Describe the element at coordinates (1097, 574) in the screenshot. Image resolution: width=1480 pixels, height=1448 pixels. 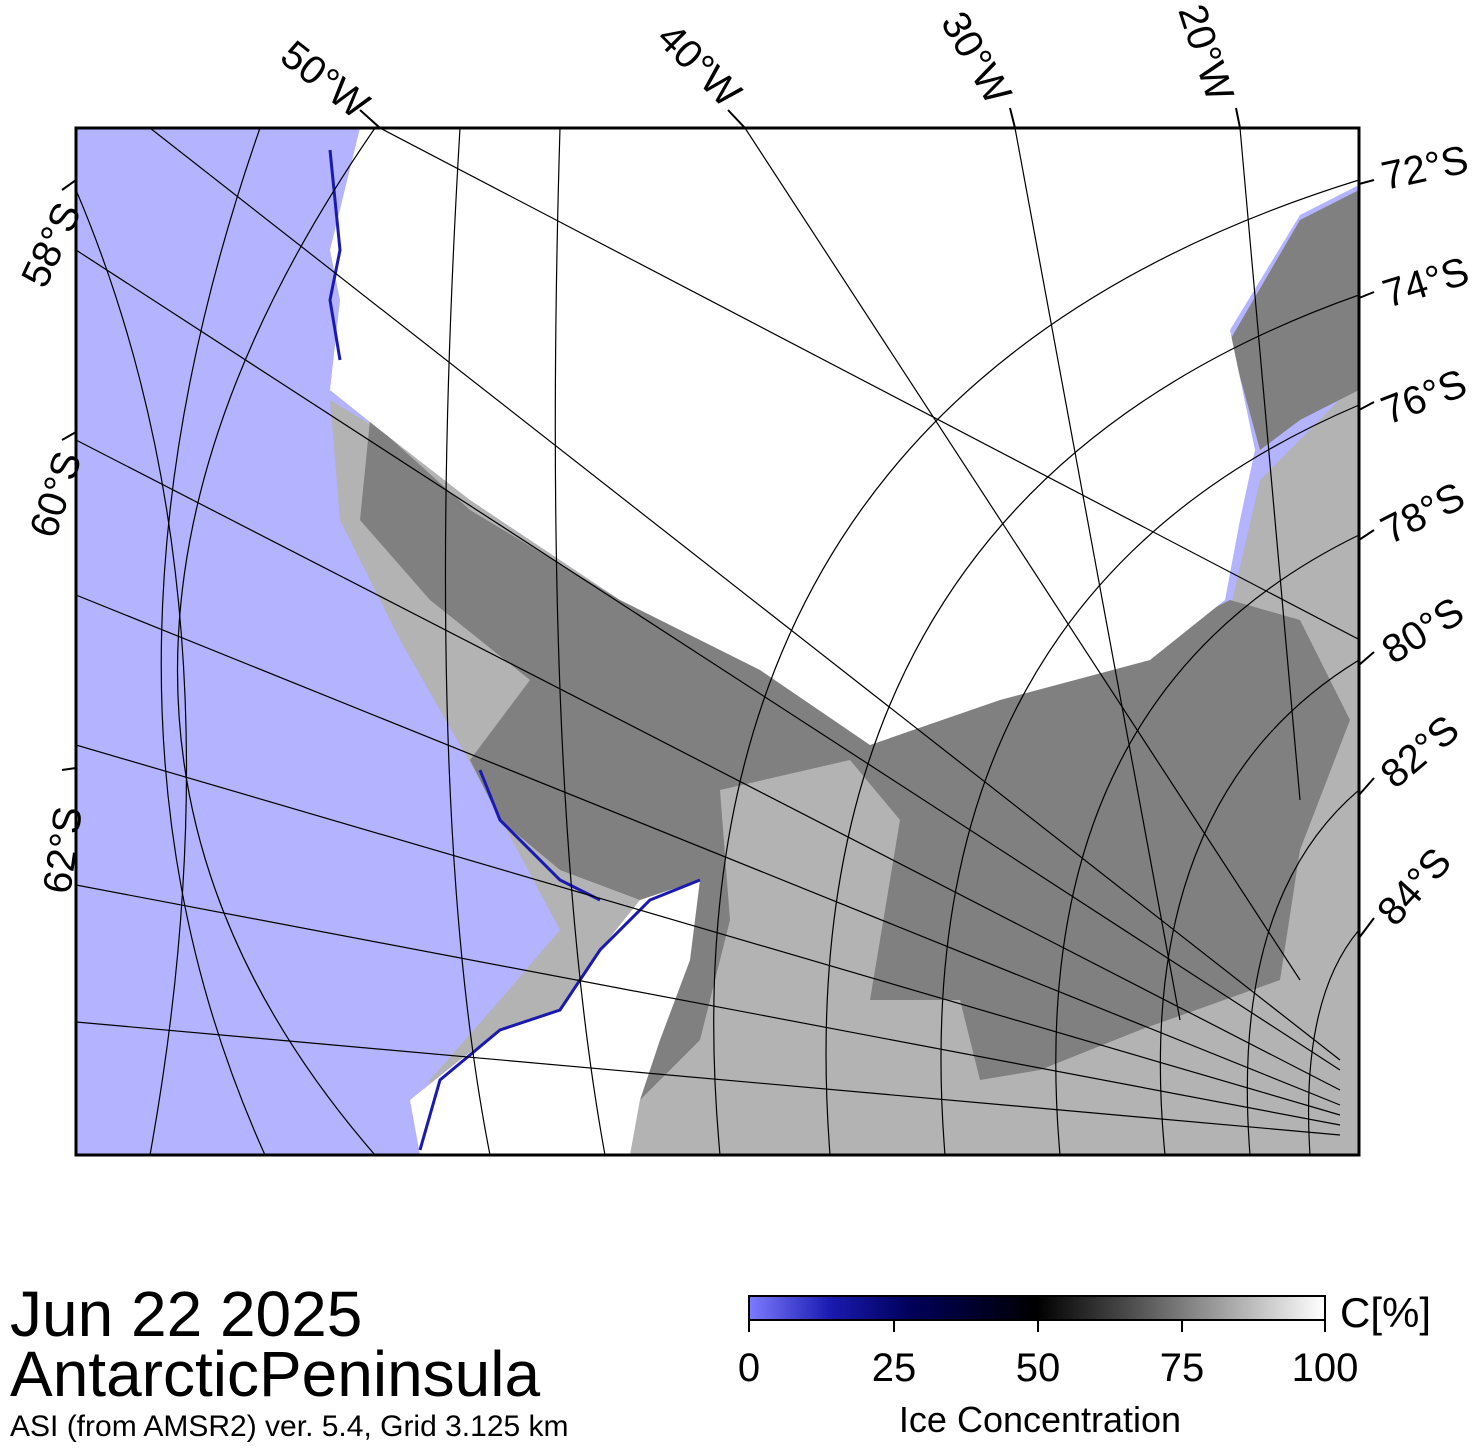
I see `meridian-30w` at that location.